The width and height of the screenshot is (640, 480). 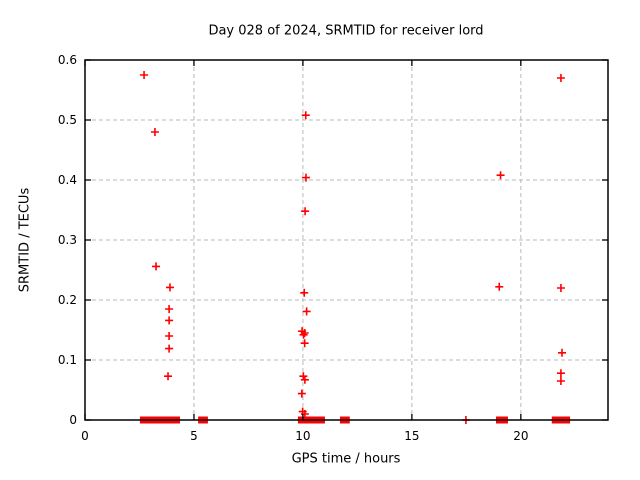 What do you see at coordinates (67, 120) in the screenshot?
I see `y-tick-label: 0.5` at bounding box center [67, 120].